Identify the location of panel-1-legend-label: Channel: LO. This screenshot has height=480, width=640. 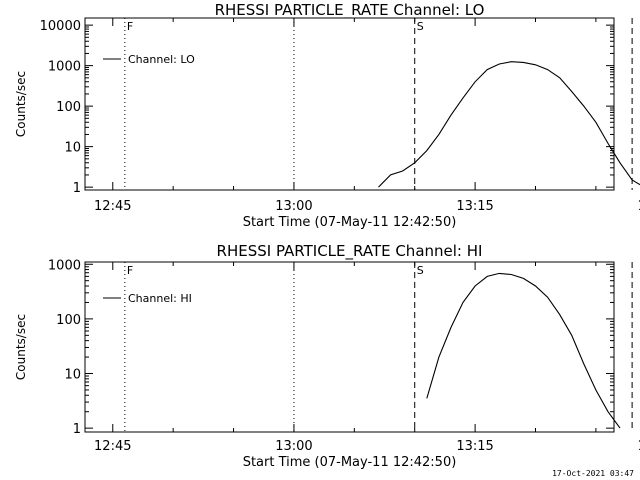
(161, 59).